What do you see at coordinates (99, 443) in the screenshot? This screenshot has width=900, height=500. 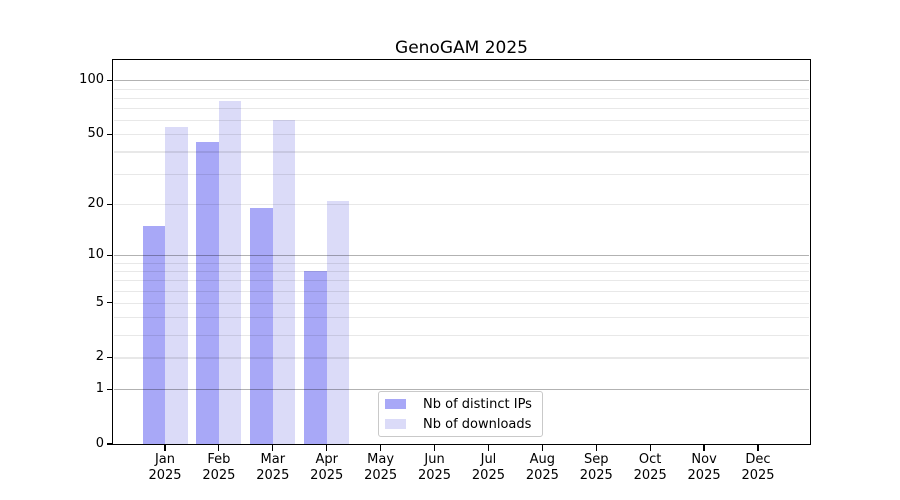 I see `y-tick-label: 0` at bounding box center [99, 443].